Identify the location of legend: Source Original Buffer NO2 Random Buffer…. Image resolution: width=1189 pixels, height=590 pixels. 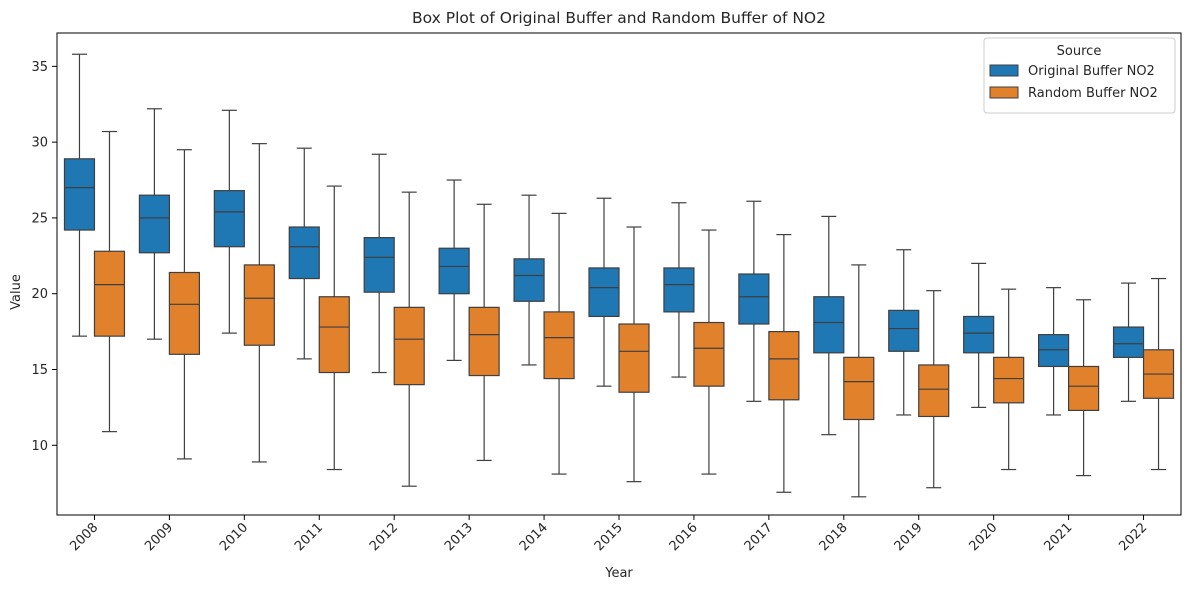
(1079, 75).